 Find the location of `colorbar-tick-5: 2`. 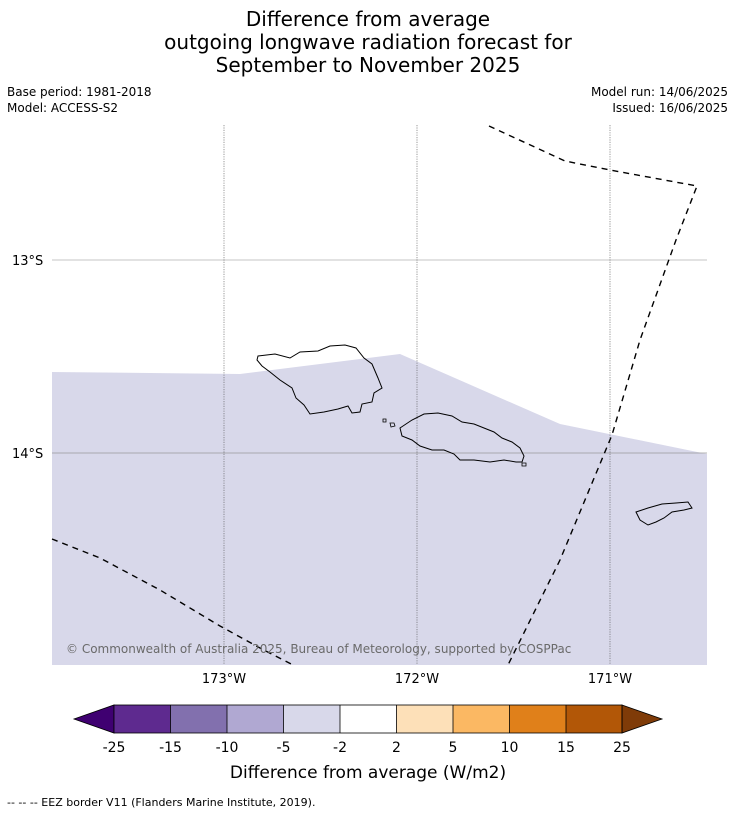

colorbar-tick-5: 2 is located at coordinates (396, 748).